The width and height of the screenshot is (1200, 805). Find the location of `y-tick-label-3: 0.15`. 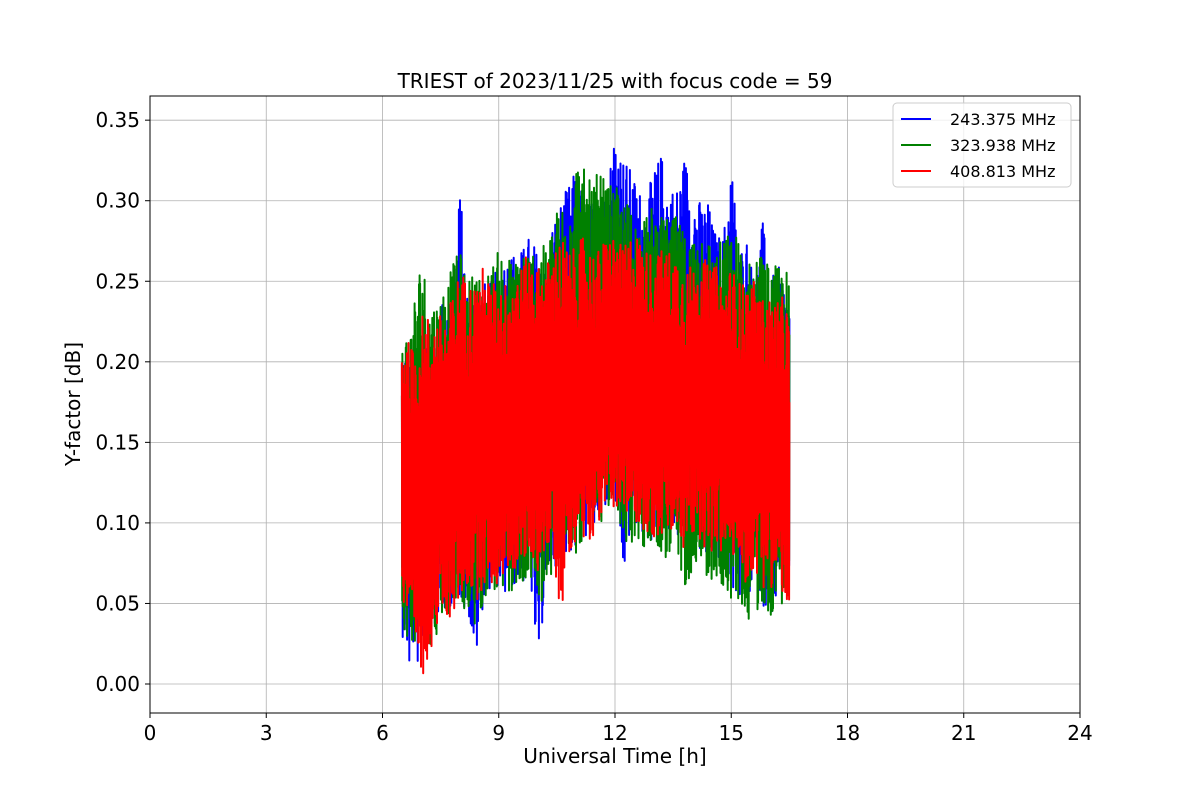

y-tick-label-3: 0.15 is located at coordinates (117, 442).